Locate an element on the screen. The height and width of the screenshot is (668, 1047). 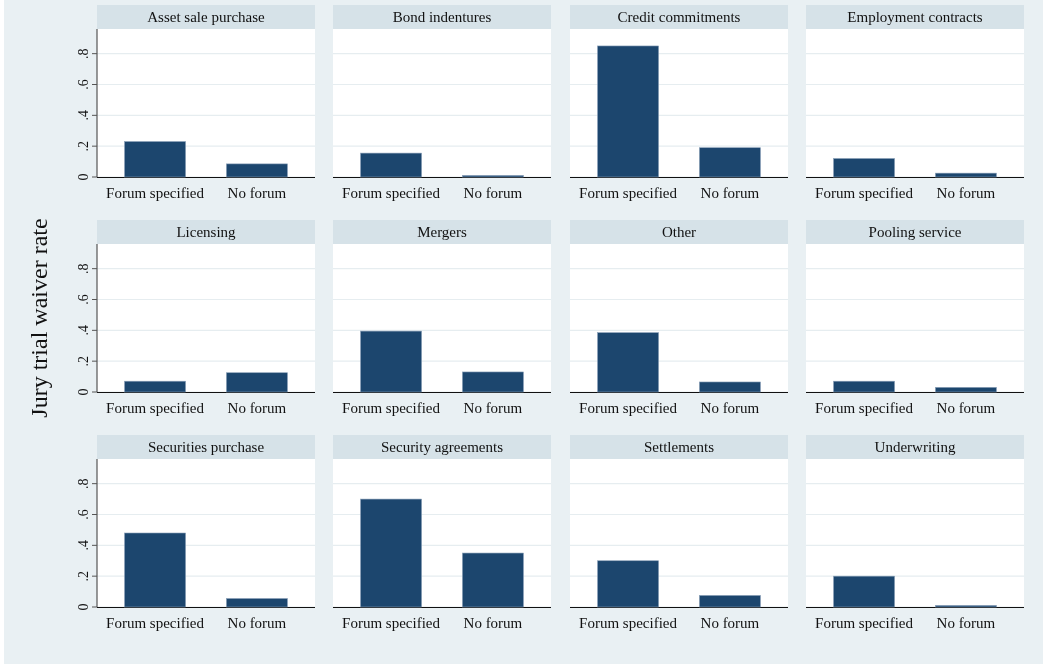
chart-title: Bond indentures is located at coordinates (442, 17).